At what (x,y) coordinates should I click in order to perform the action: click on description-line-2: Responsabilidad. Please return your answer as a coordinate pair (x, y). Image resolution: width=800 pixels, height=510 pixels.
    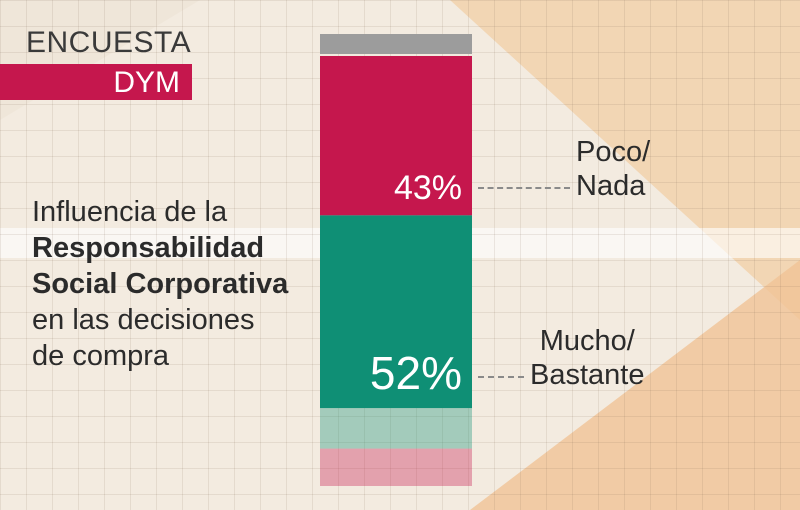
    Looking at the image, I should click on (148, 248).